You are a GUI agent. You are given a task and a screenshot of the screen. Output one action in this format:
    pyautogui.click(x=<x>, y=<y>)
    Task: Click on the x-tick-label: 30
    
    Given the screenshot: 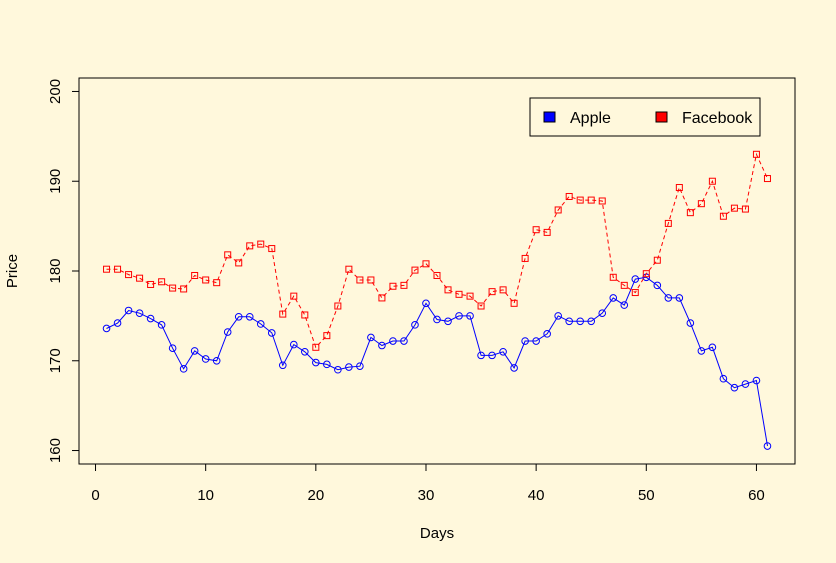 What is the action you would take?
    pyautogui.click(x=426, y=495)
    